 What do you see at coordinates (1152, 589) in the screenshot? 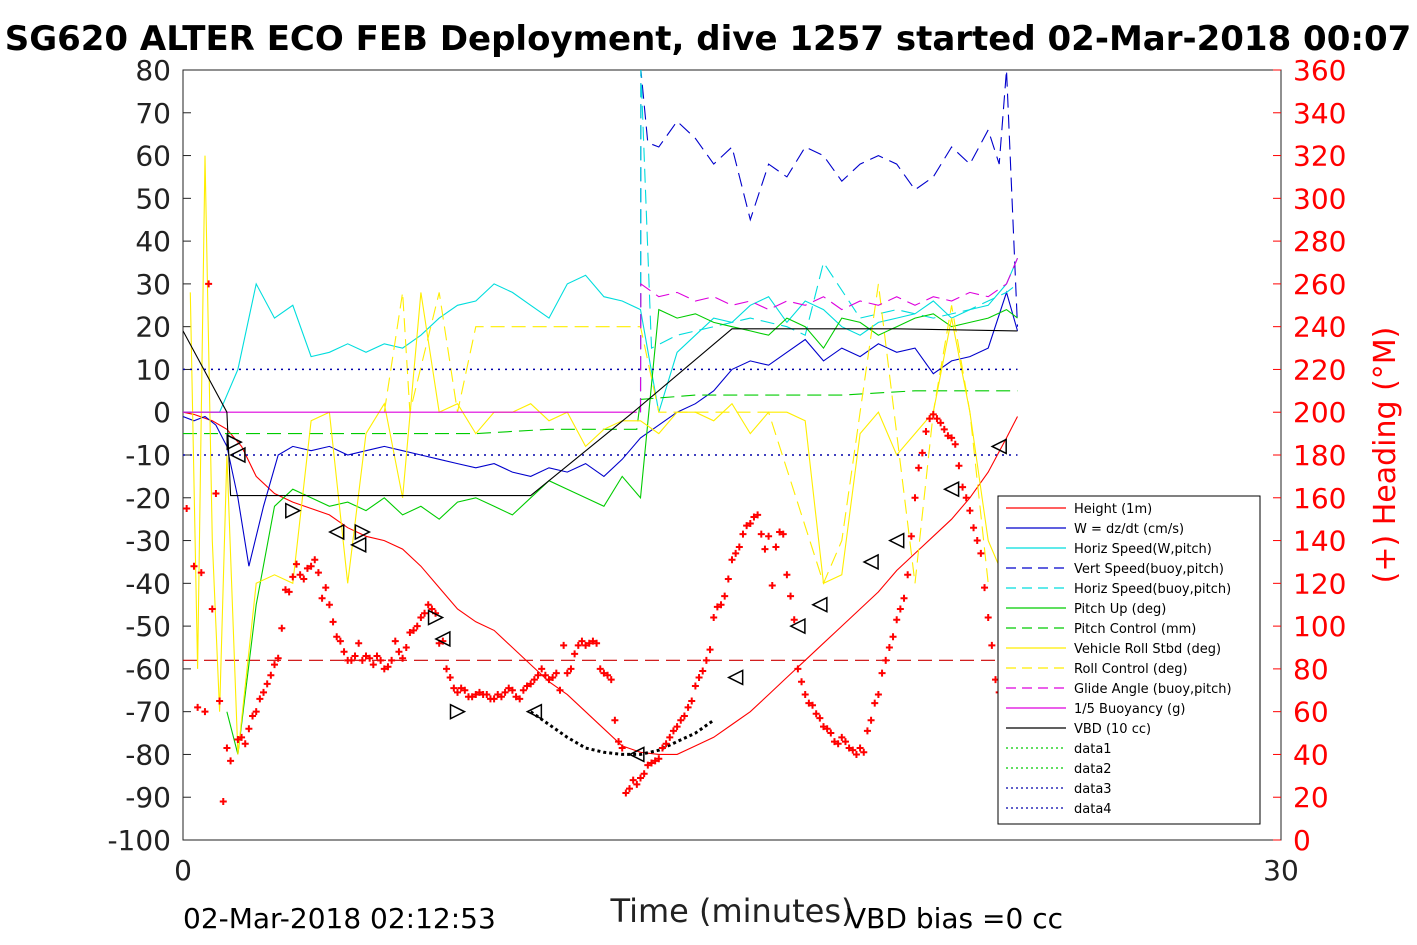
I see `legend-label: Horiz Speed(buoy,pitch)` at bounding box center [1152, 589].